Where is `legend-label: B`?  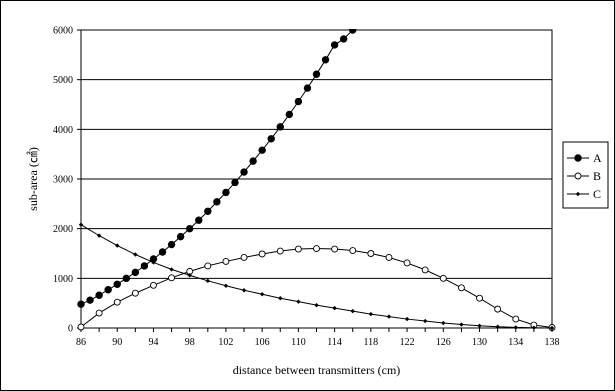 legend-label: B is located at coordinates (597, 176).